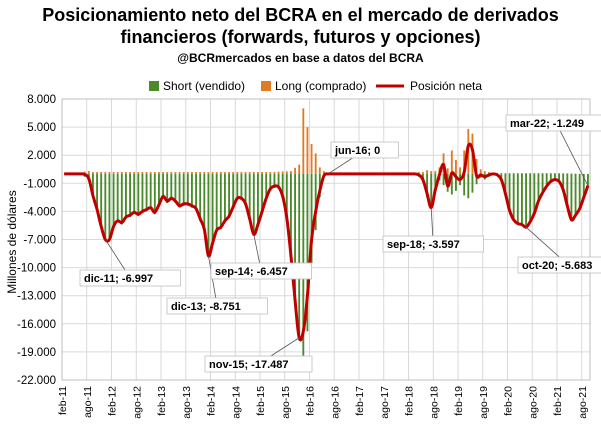  Describe the element at coordinates (385, 402) in the screenshot. I see `x-tick-label: ago-17` at that location.